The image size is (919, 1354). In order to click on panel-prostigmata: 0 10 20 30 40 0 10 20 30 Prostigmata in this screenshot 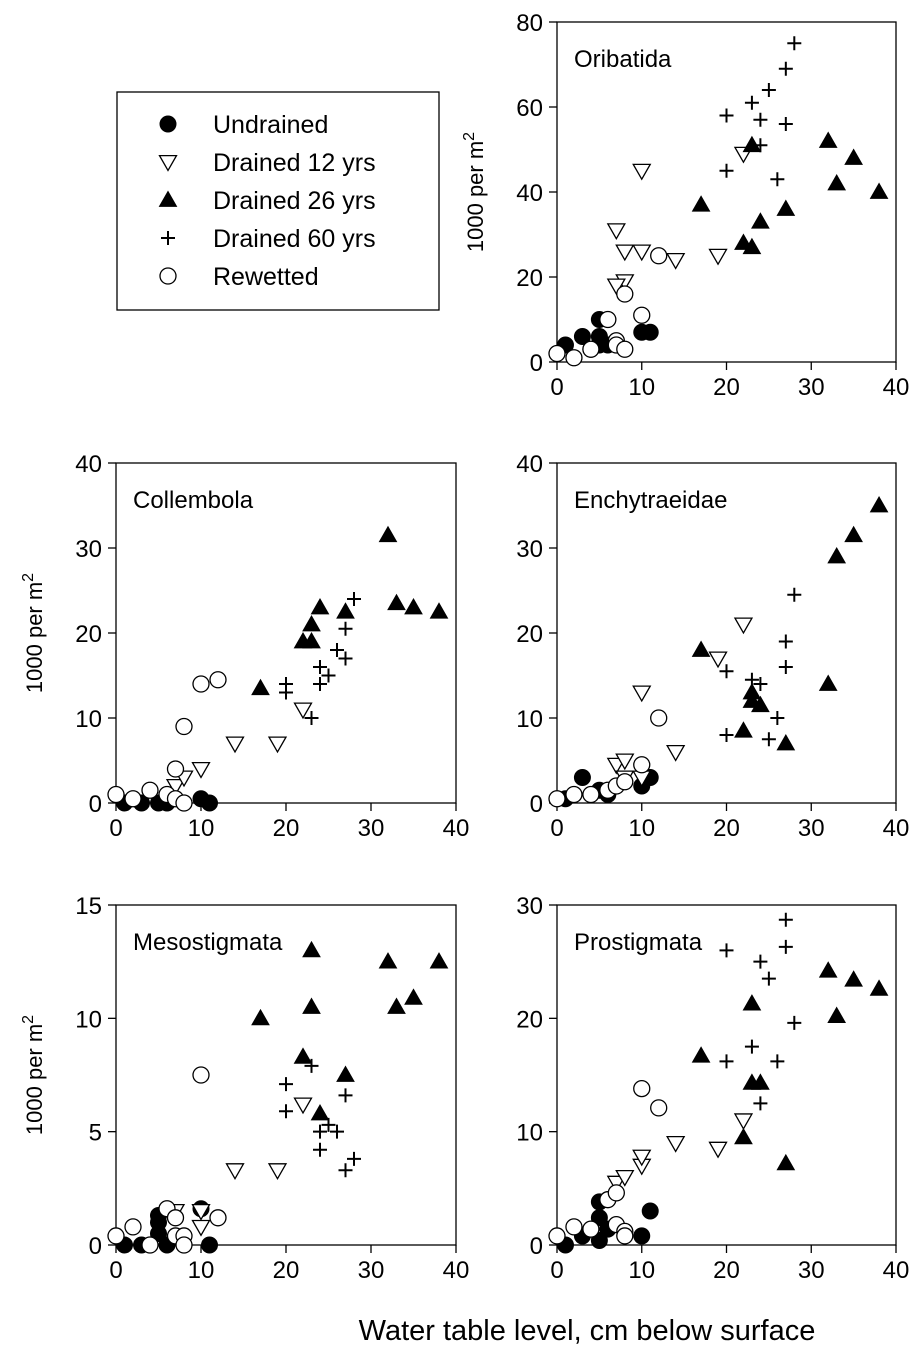, I will do `click(712, 1088)`.